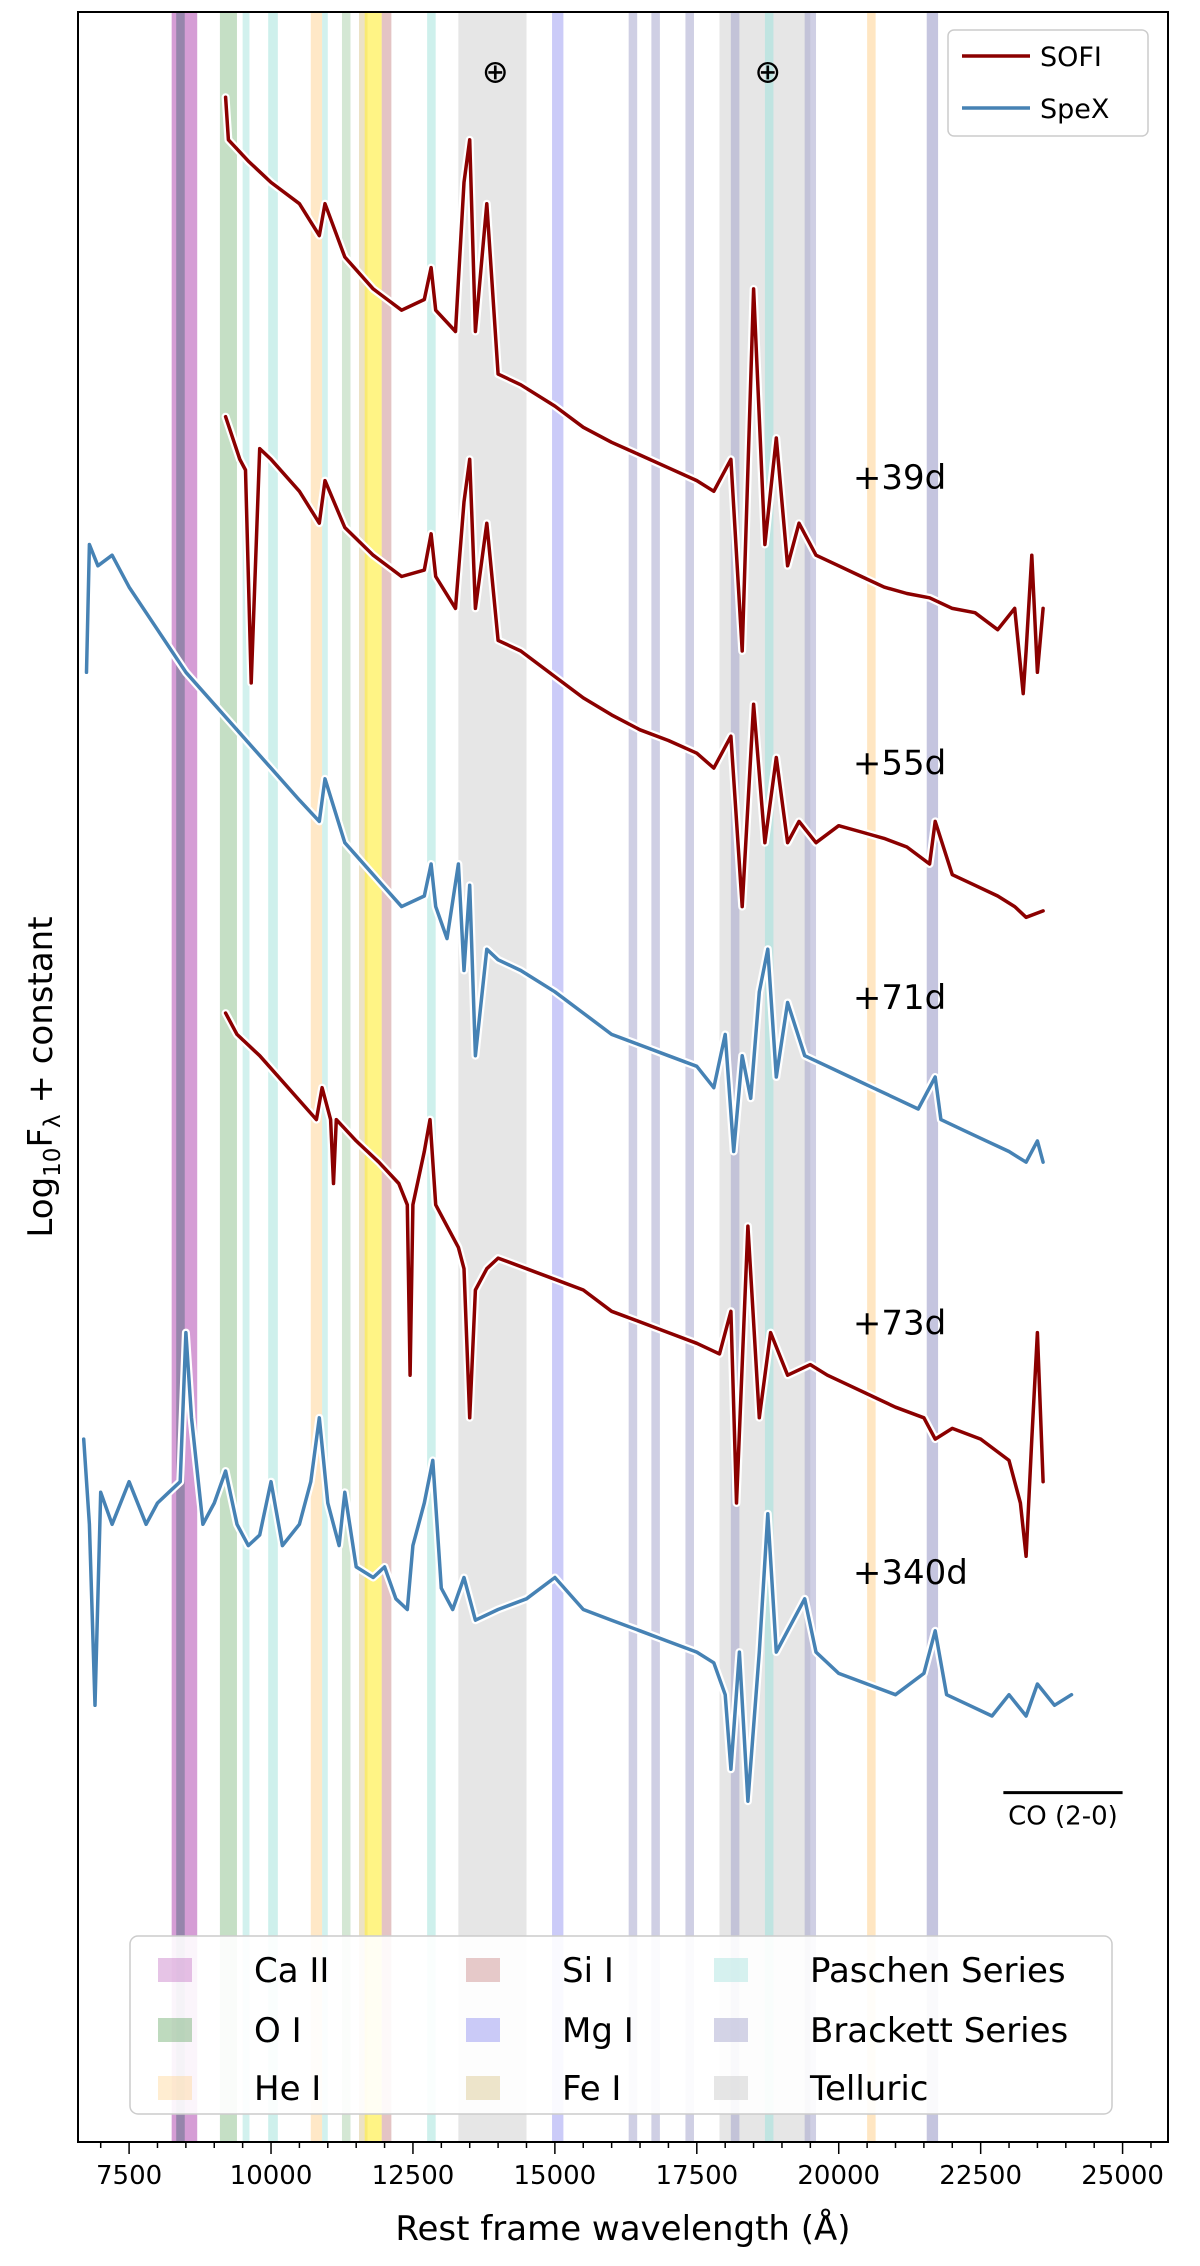 This screenshot has width=1200, height=2266. I want to click on legend-text-ca-ii: Ca II, so click(291, 1971).